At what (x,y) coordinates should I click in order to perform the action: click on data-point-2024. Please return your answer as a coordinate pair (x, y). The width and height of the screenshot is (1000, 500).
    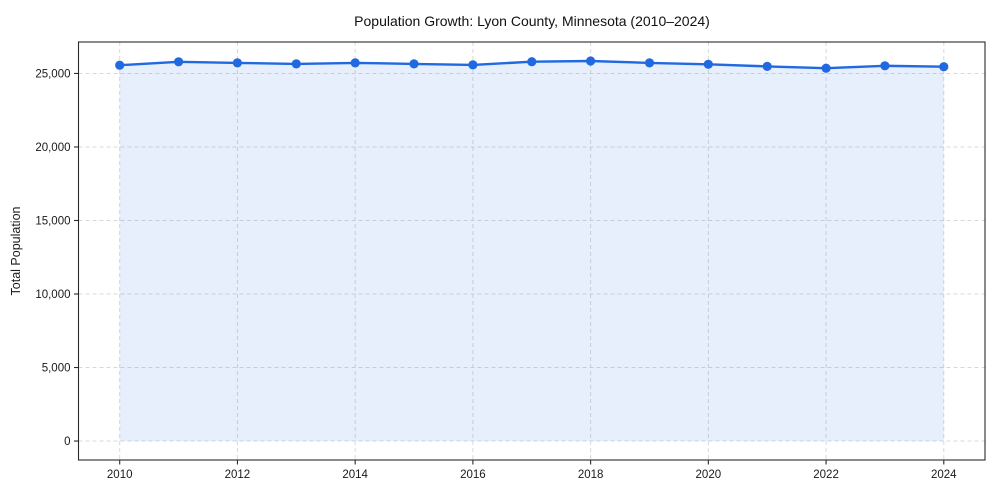
    Looking at the image, I should click on (944, 67).